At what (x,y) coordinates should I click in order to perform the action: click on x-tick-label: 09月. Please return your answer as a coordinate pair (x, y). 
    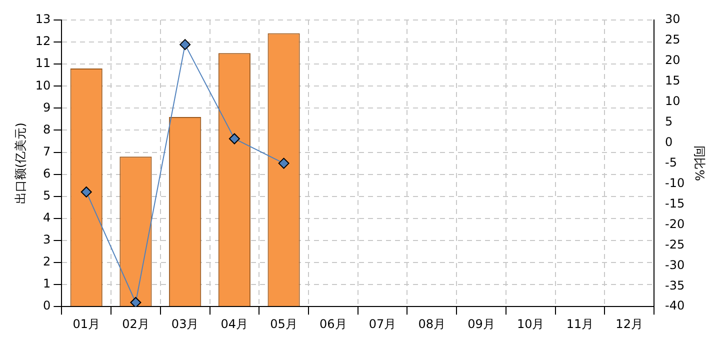
    Looking at the image, I should click on (481, 323).